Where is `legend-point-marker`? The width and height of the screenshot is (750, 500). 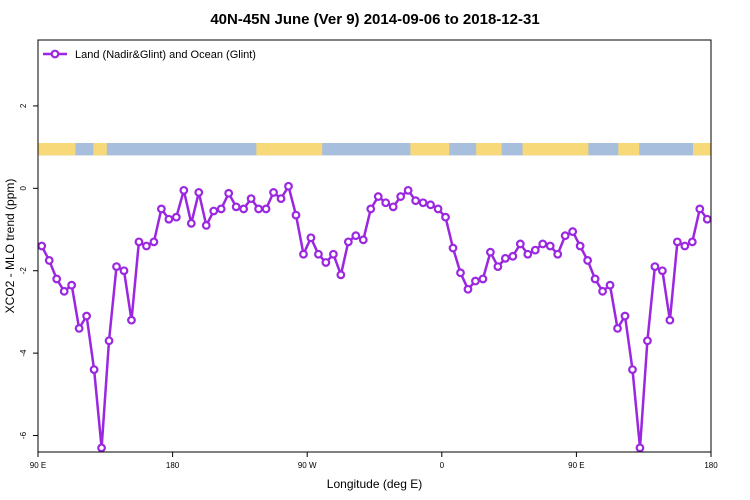 legend-point-marker is located at coordinates (55, 54).